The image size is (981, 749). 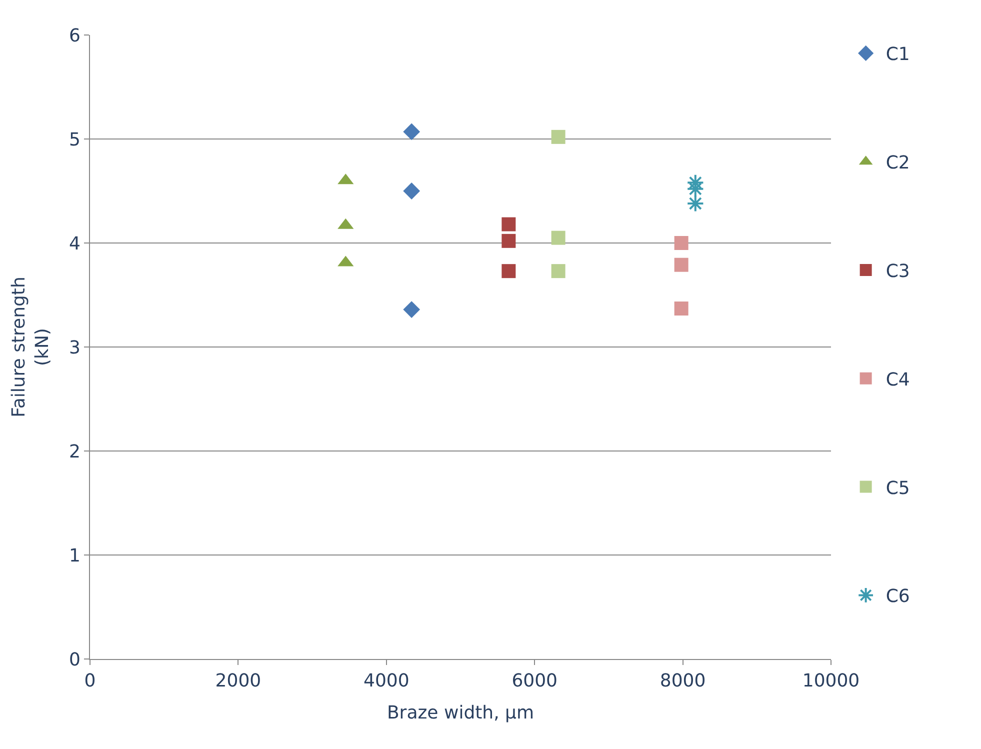 I want to click on y-tick-label: 2, so click(x=74, y=451).